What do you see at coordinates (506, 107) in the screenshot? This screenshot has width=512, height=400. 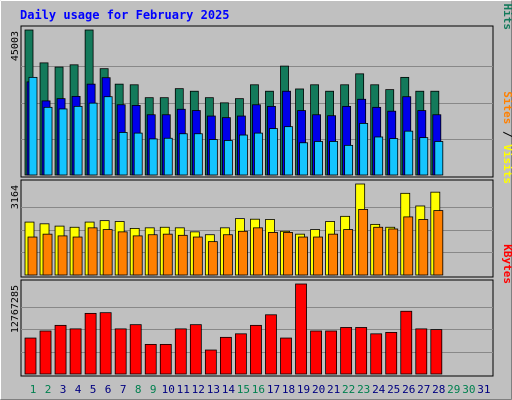 I see `axis-label-sites: Sites` at bounding box center [506, 107].